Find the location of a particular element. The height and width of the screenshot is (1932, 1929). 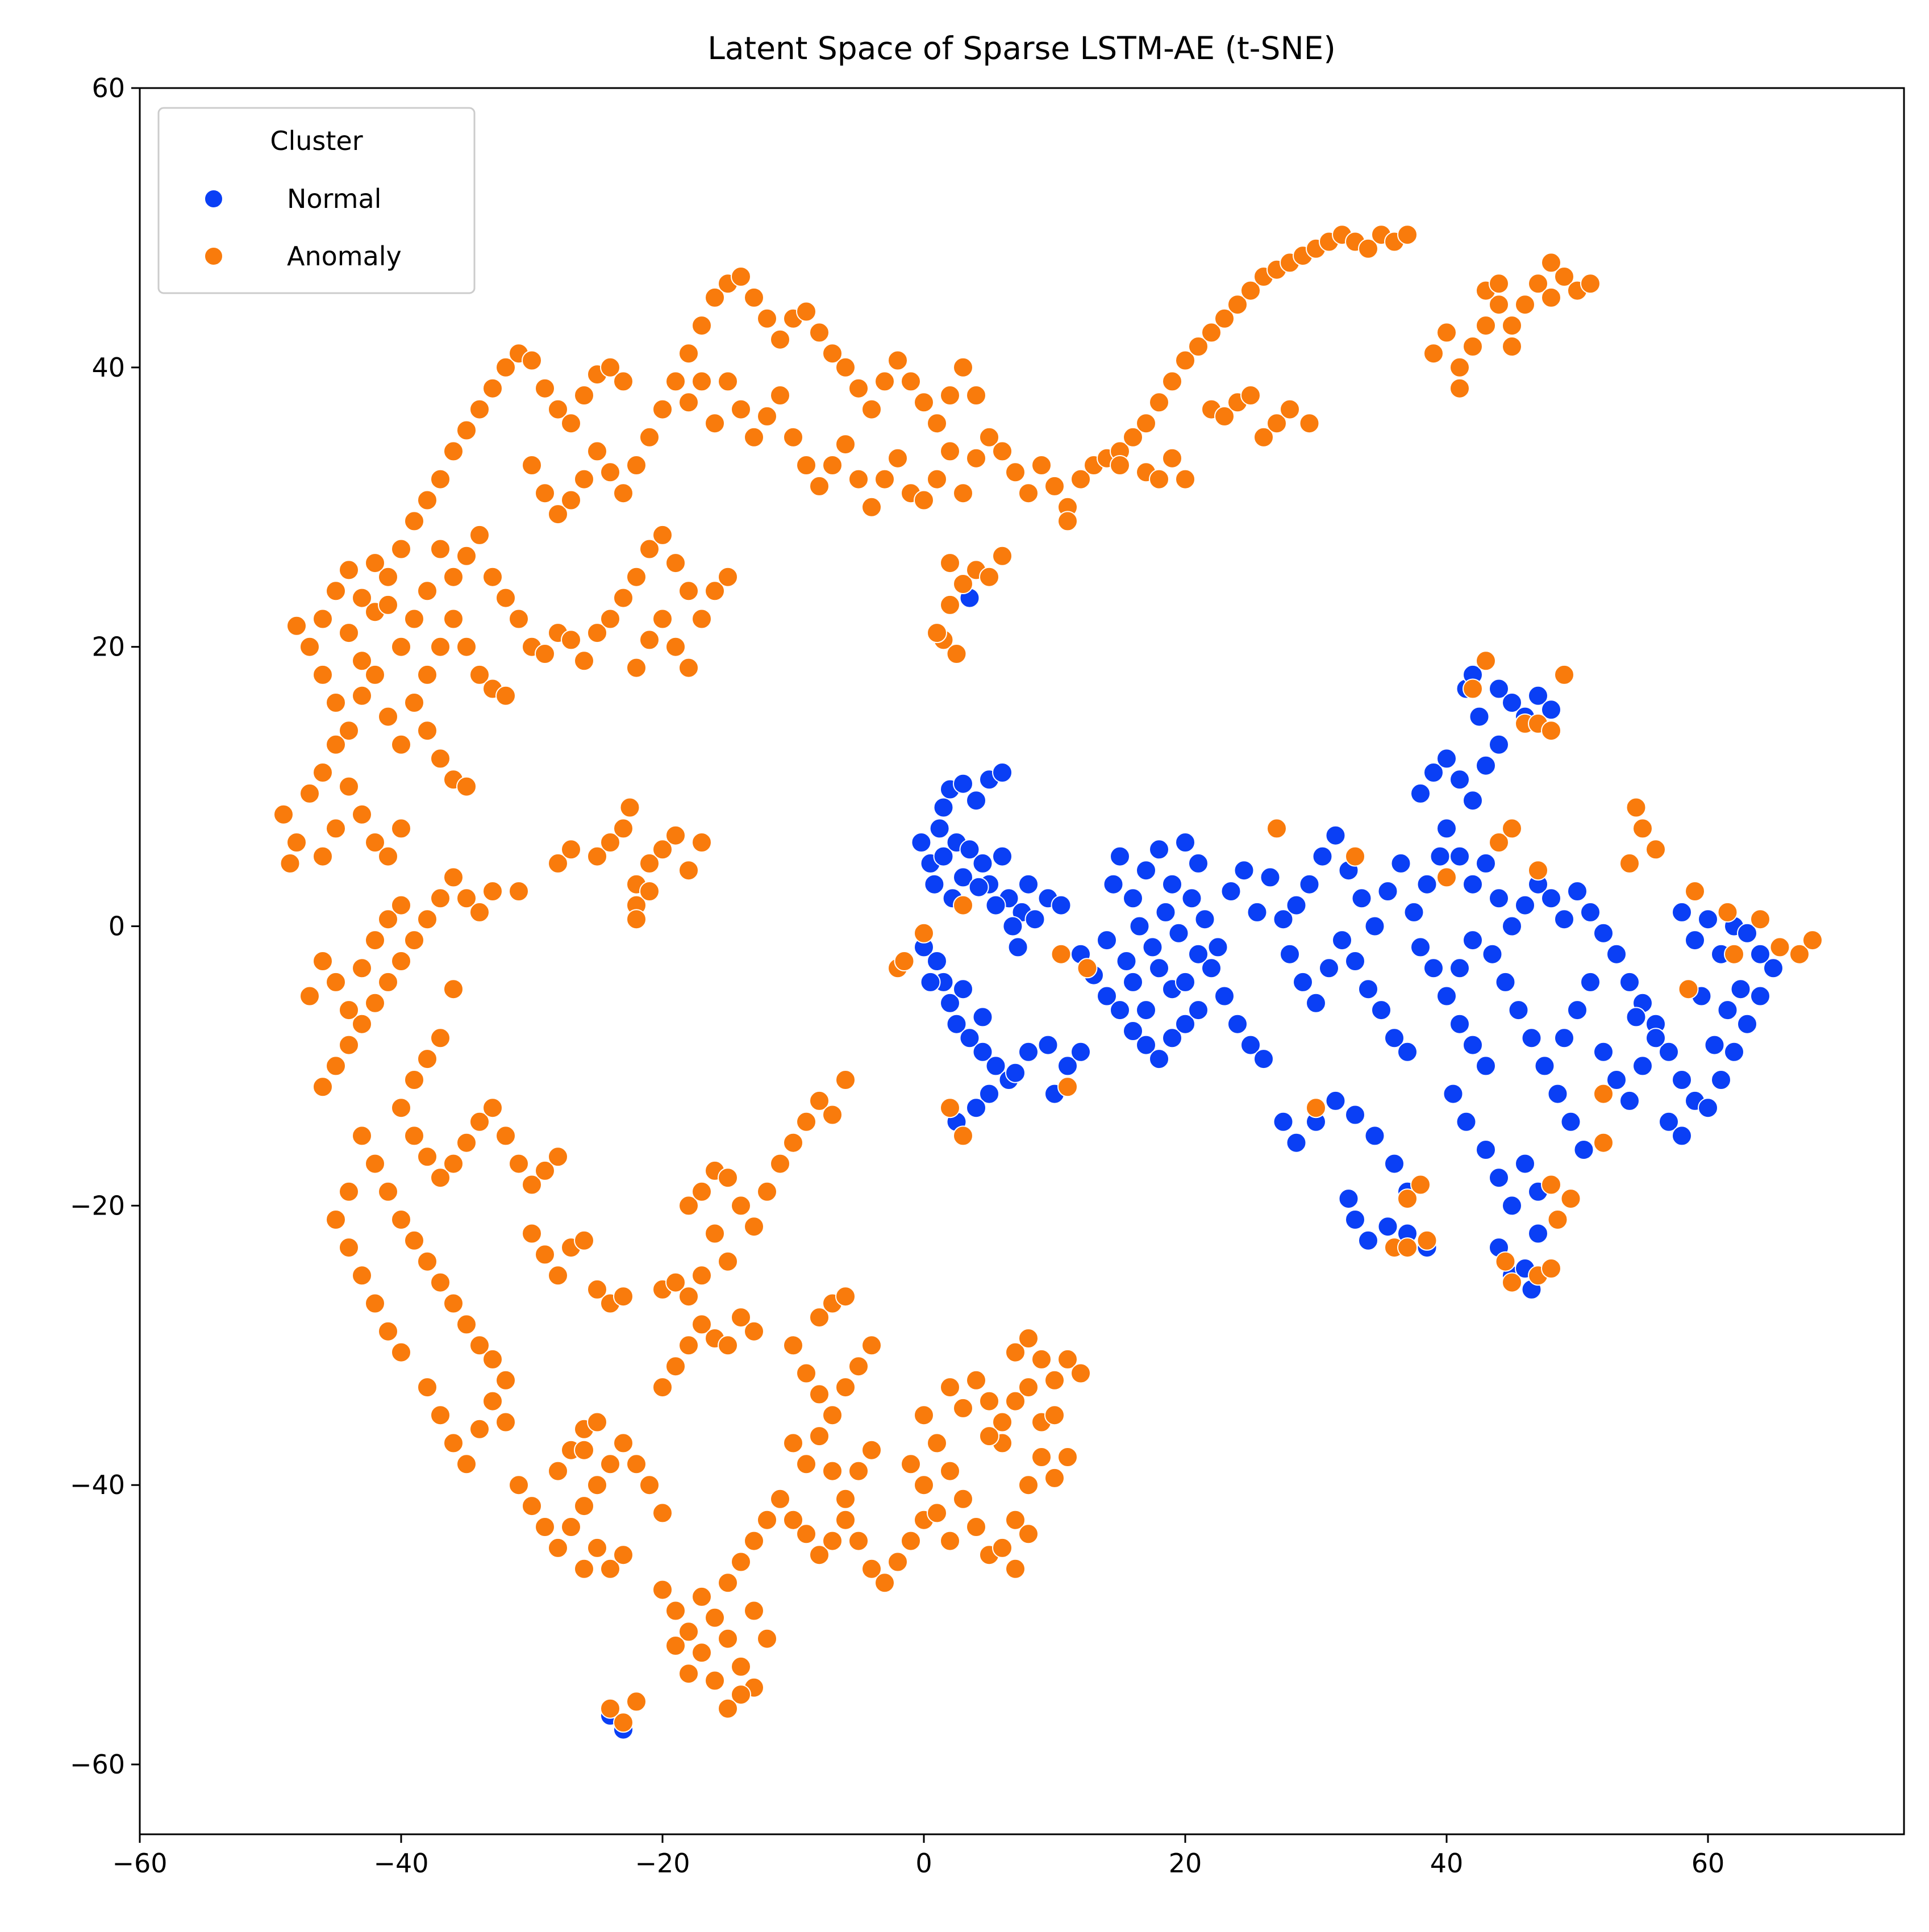

y-axis: 60 40 20 0 −20 −40 −60 is located at coordinates (105, 926).